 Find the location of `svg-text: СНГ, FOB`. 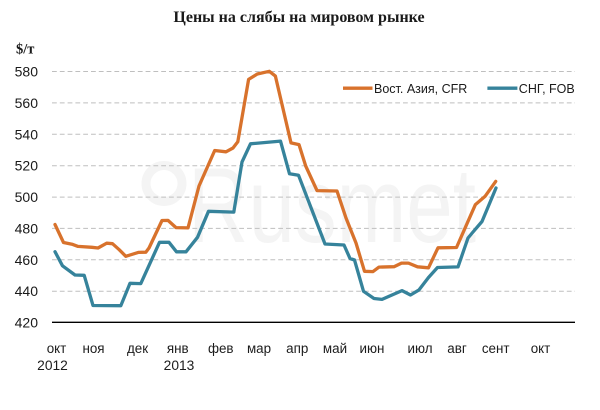

svg-text: СНГ, FOB is located at coordinates (547, 89).